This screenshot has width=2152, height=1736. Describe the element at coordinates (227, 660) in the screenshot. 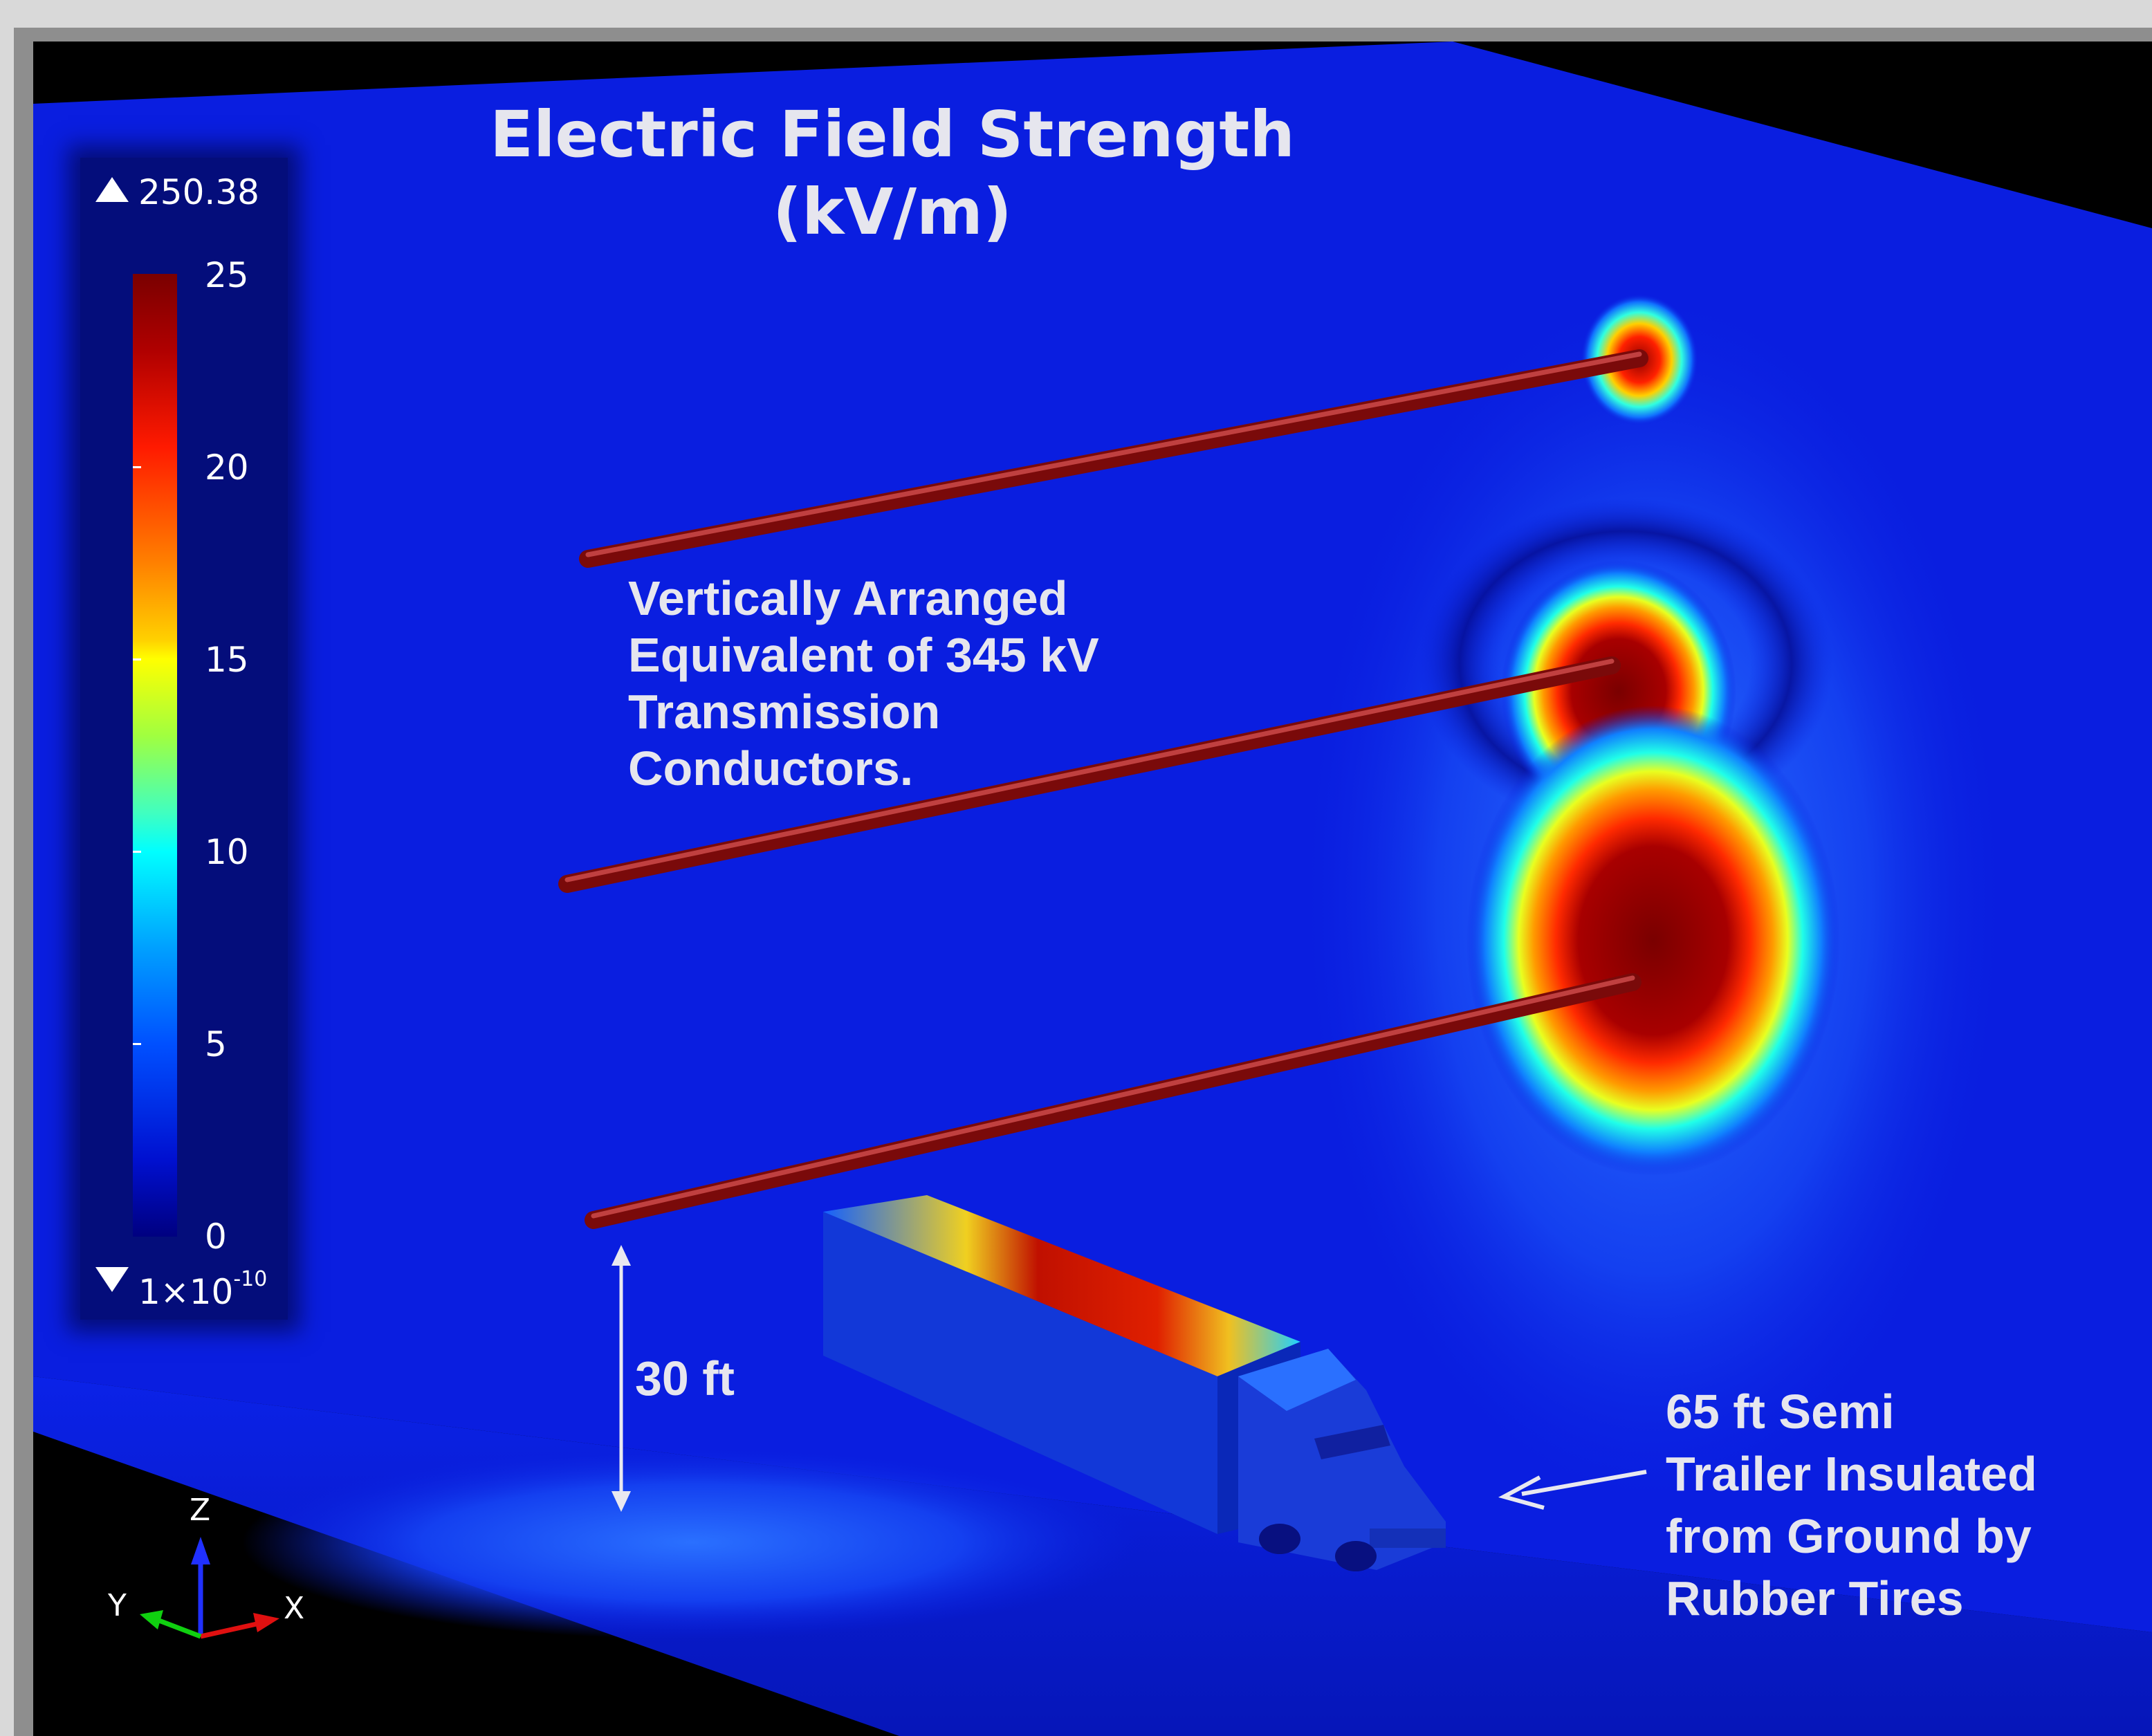

I see `legend-tick-label: 15` at that location.